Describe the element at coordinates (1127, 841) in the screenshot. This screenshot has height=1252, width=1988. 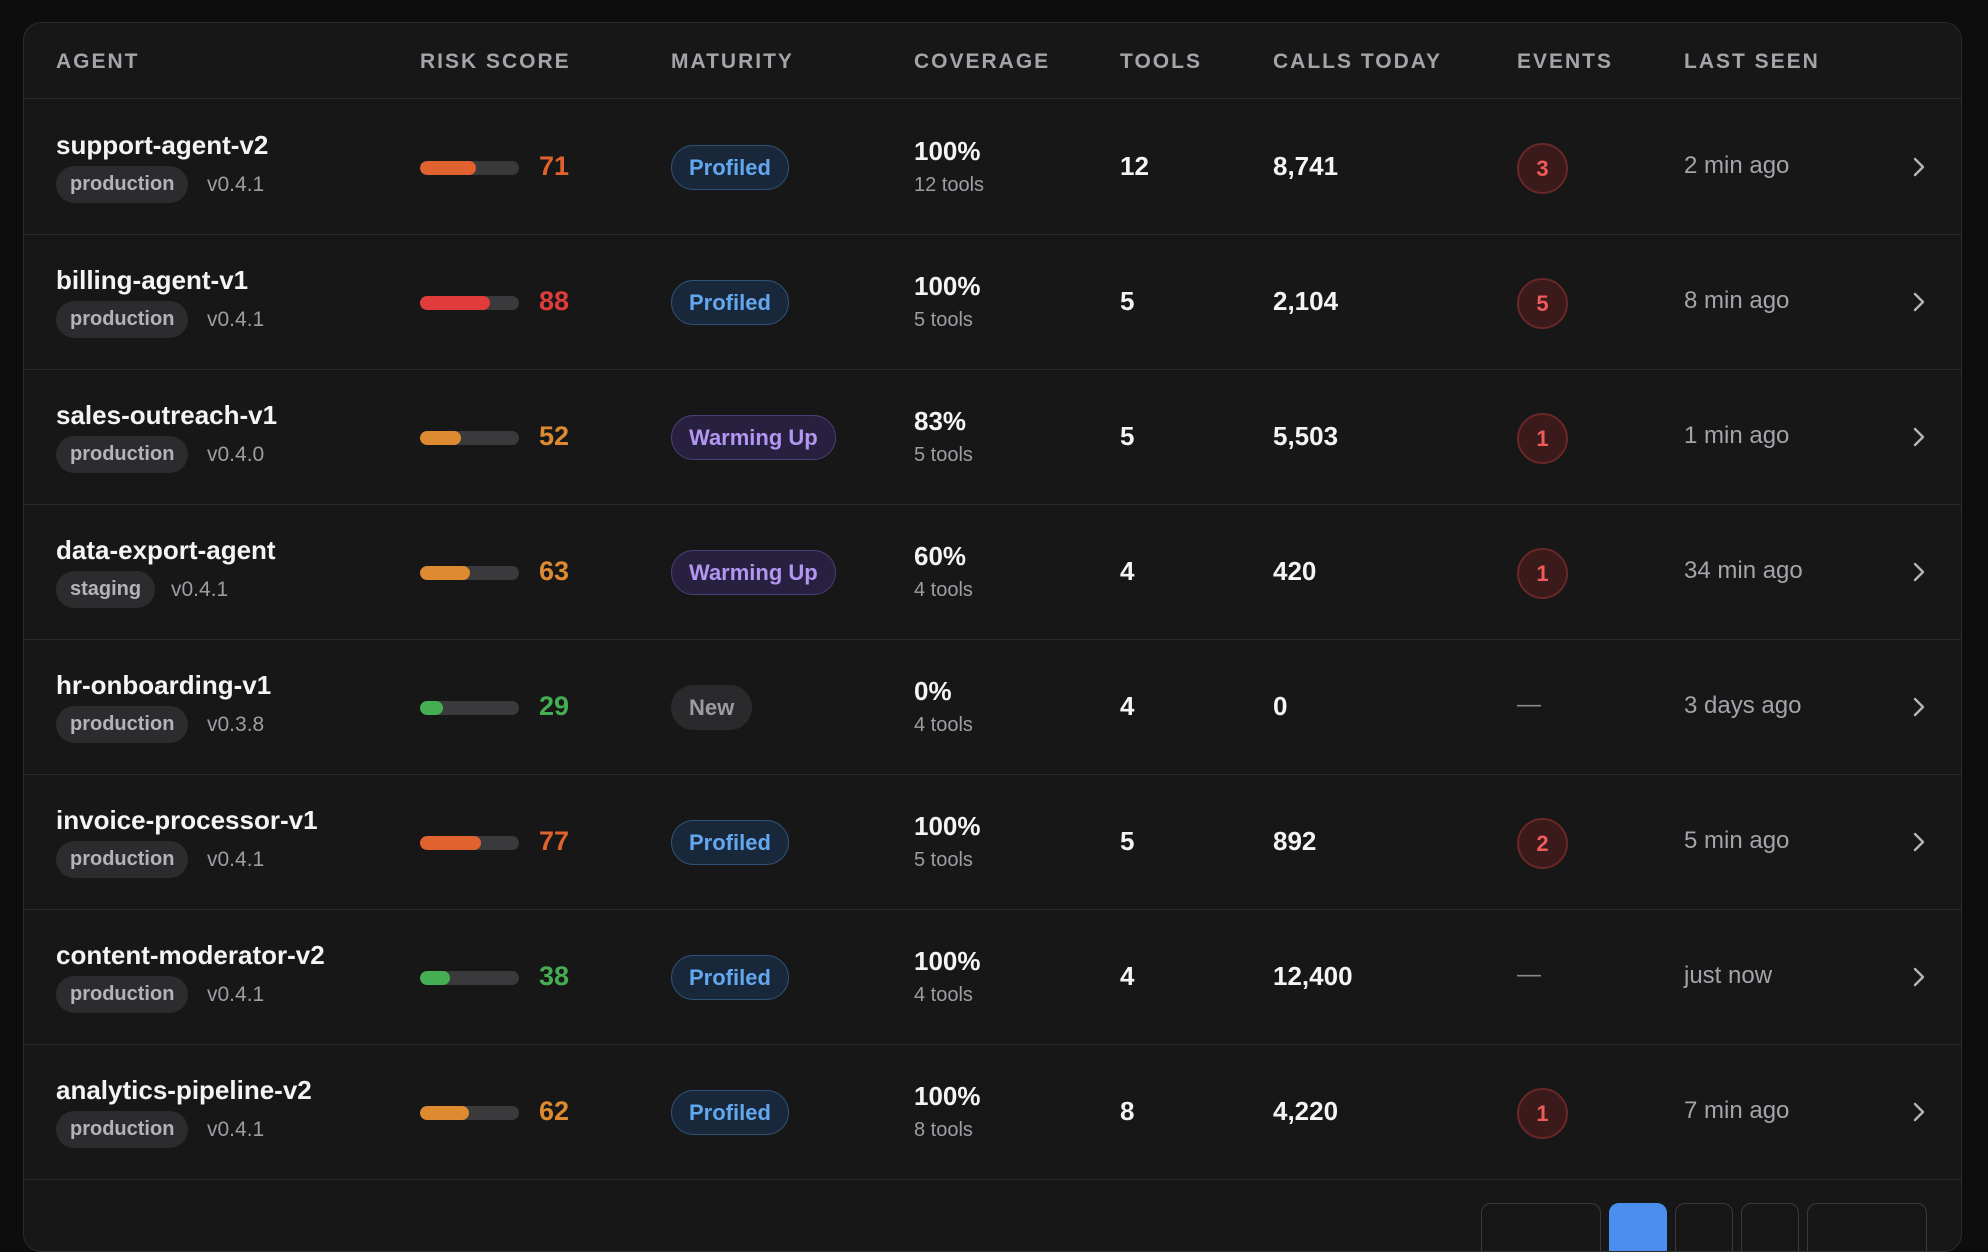
I see `tools-count: 5` at that location.